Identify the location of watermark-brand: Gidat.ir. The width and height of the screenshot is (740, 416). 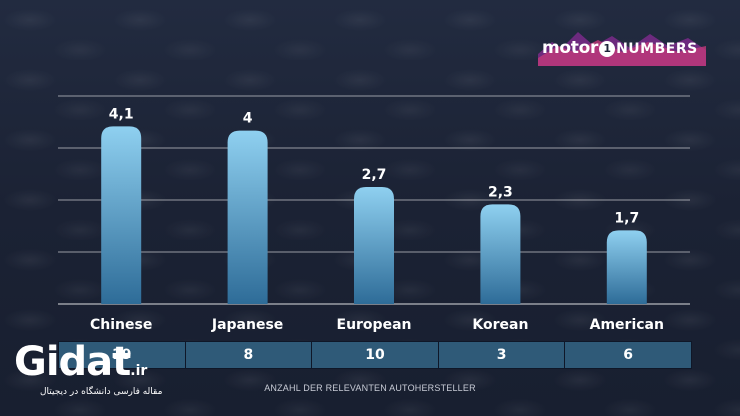
(80, 366).